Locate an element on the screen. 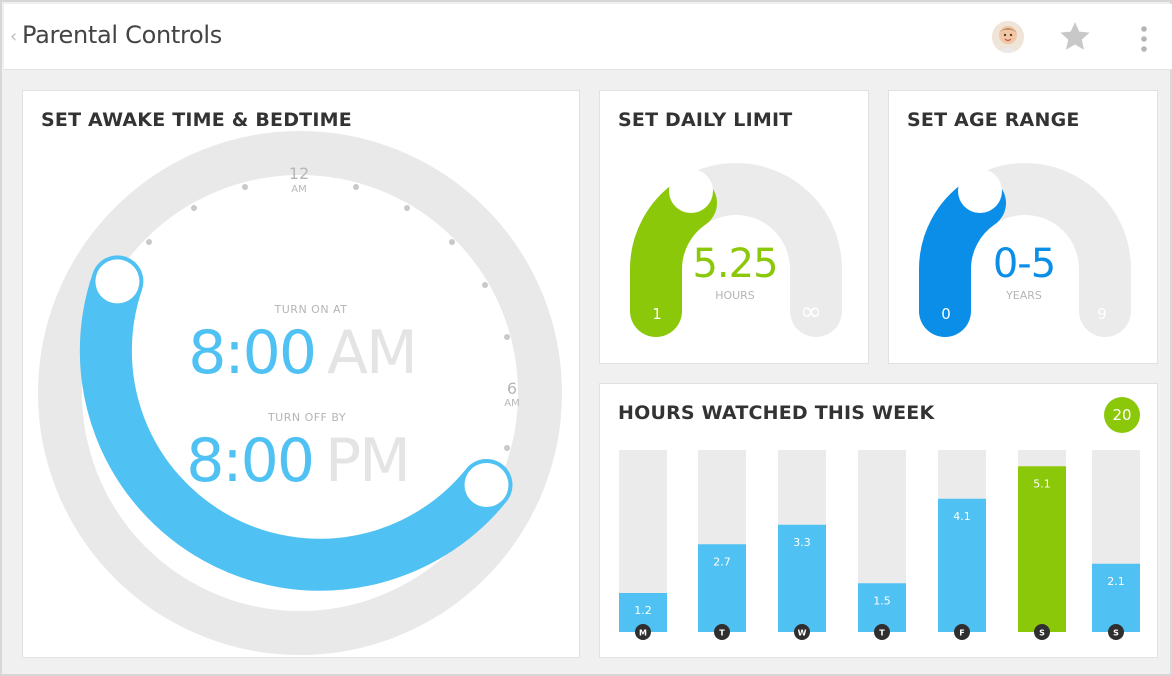  turn-on-meridiem: AM is located at coordinates (371, 353).